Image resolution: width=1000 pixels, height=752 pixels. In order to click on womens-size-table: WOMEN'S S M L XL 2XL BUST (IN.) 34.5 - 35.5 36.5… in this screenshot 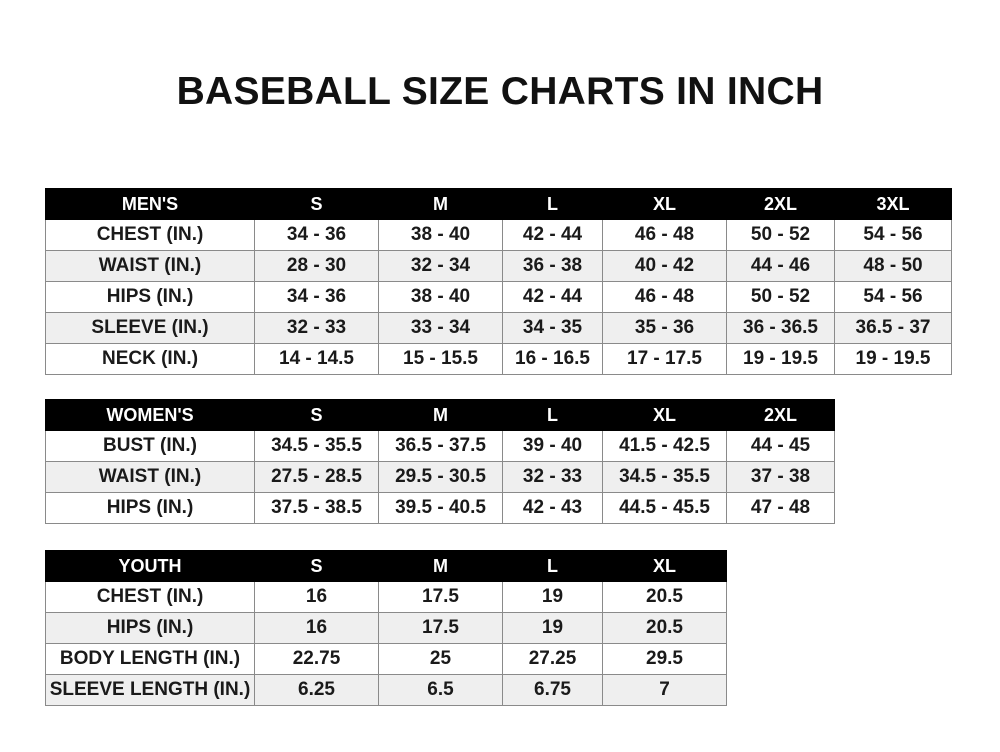, I will do `click(440, 461)`.